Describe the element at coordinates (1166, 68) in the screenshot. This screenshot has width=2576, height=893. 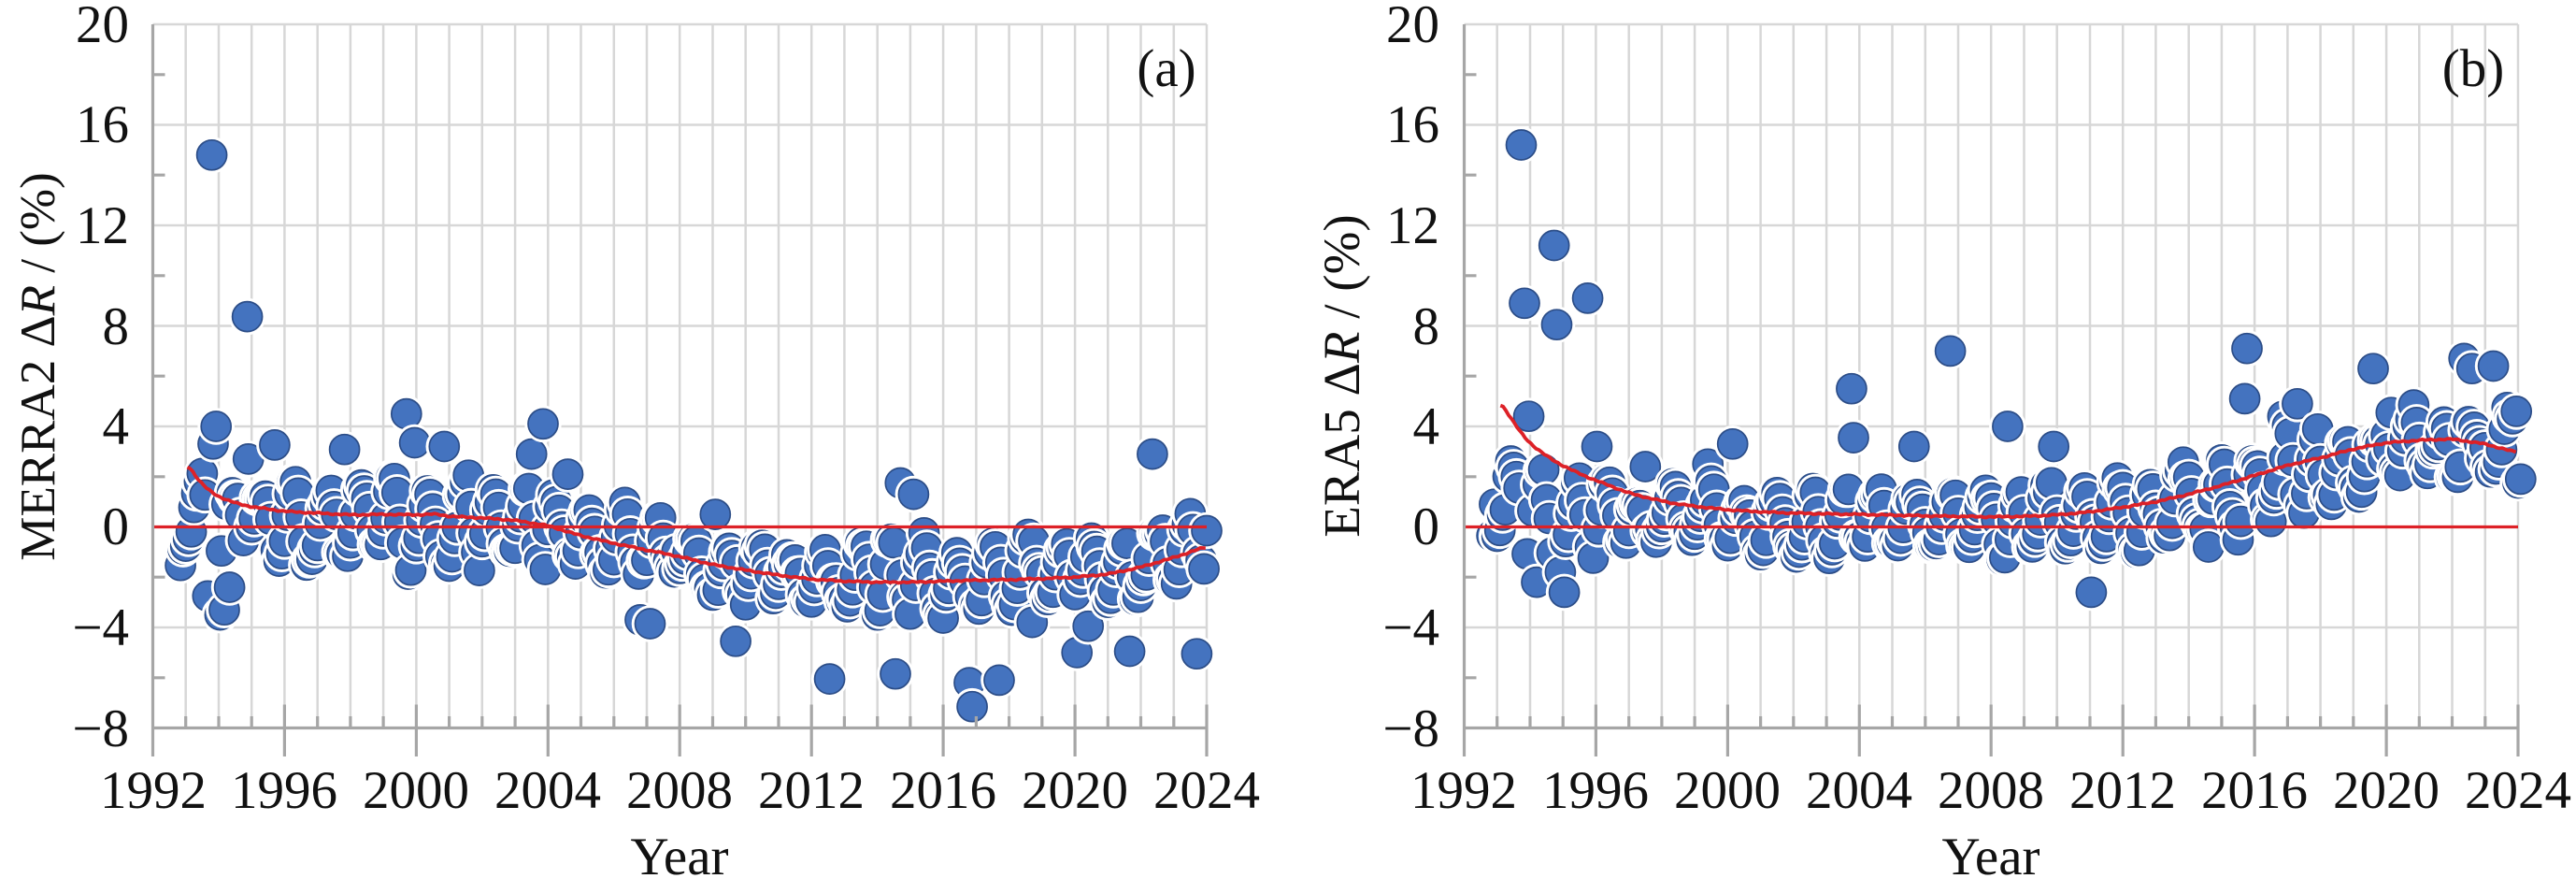
I see `svg-text: (a)` at that location.